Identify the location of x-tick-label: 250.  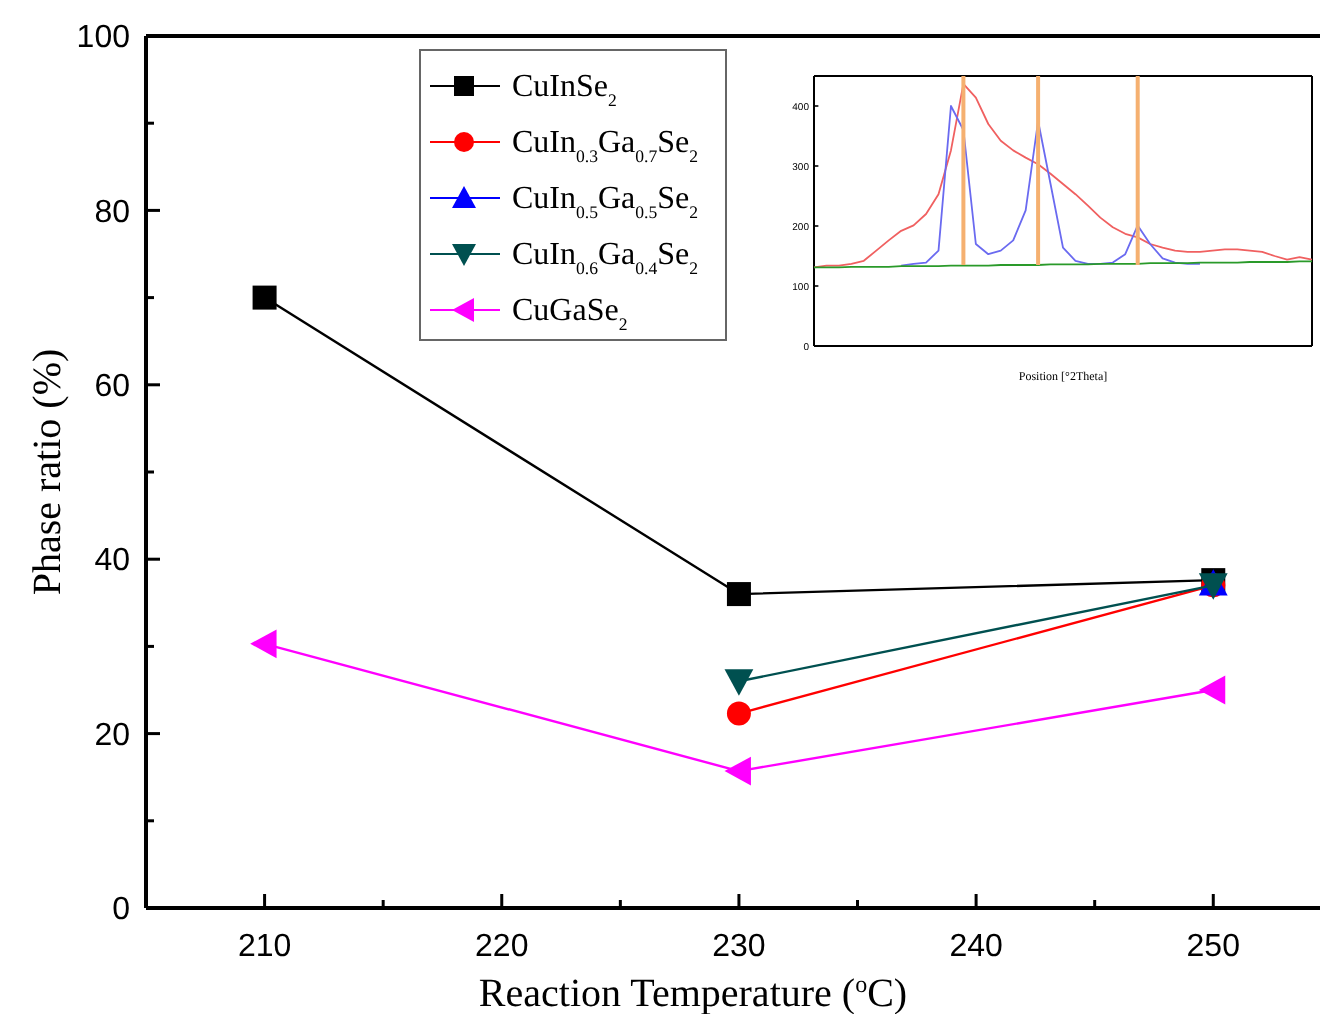
(1213, 947).